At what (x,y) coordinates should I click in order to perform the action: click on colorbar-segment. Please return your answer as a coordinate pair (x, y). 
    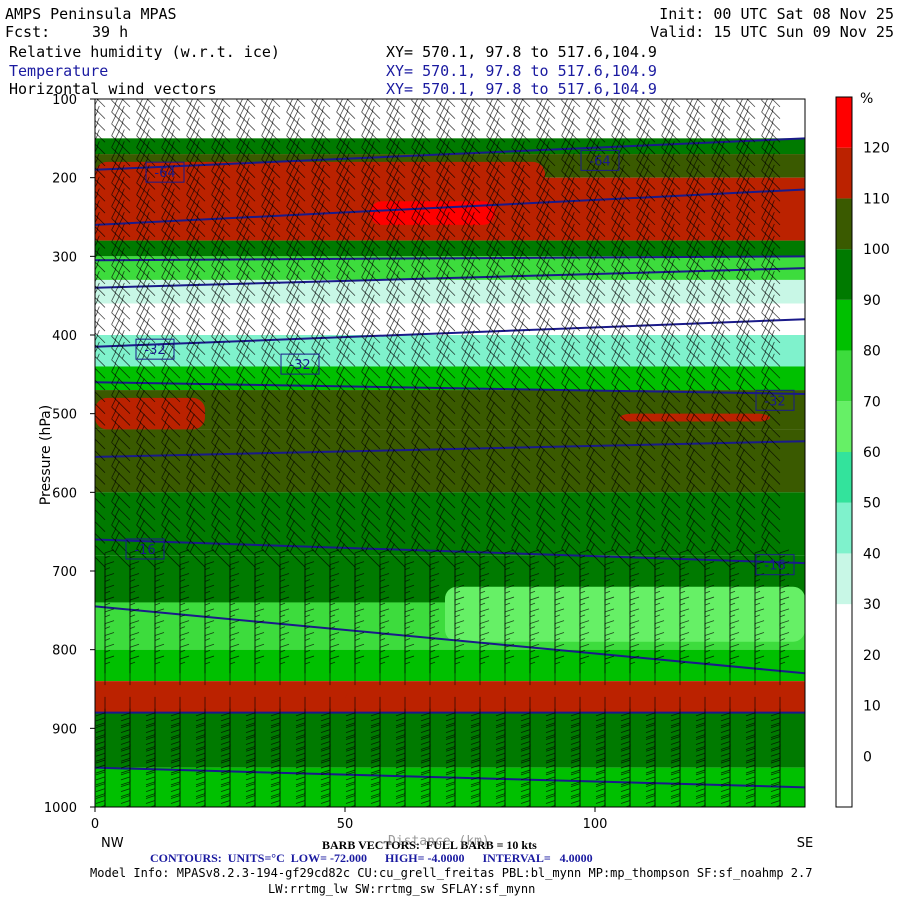
    Looking at the image, I should click on (844, 629).